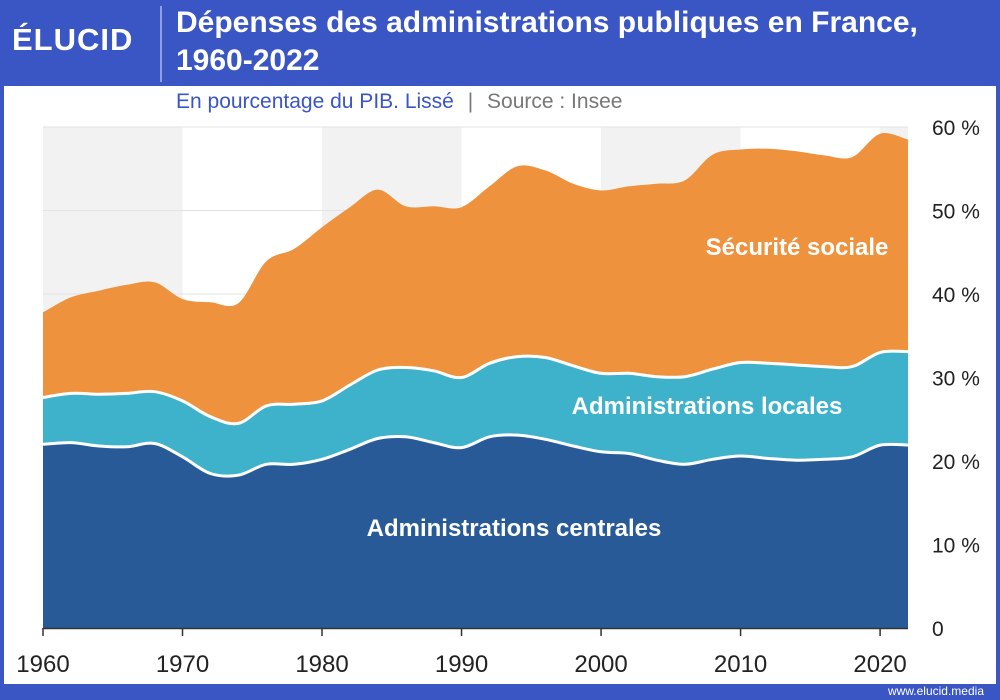 Image resolution: width=1000 pixels, height=700 pixels. Describe the element at coordinates (938, 629) in the screenshot. I see `y-tick-label: 0` at that location.